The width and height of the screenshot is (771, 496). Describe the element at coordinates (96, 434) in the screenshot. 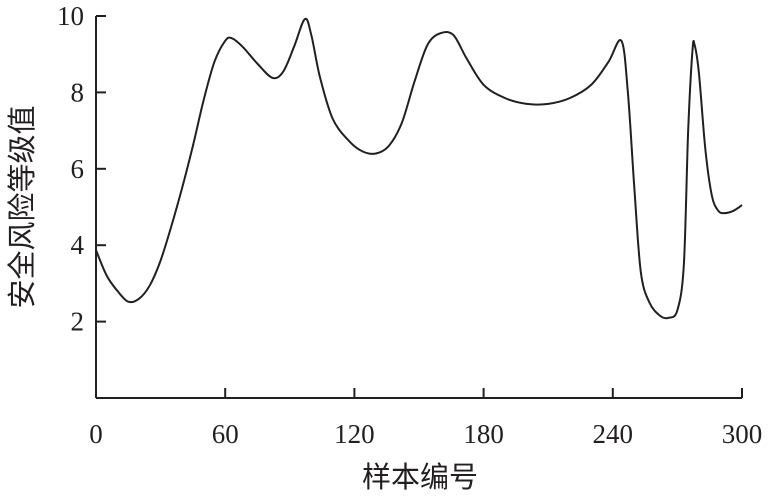

I see `x-tick-label: 0` at that location.